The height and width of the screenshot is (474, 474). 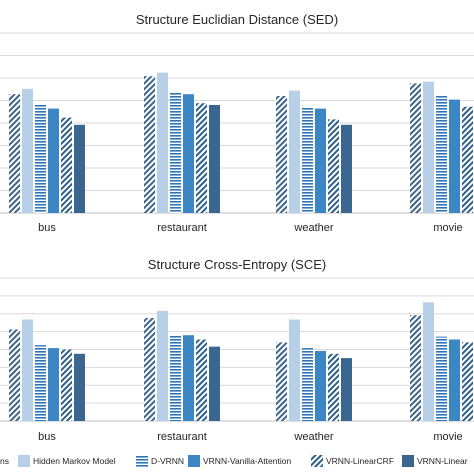 I want to click on legend-label: VRNN-Vanilla-Attention, so click(x=247, y=461).